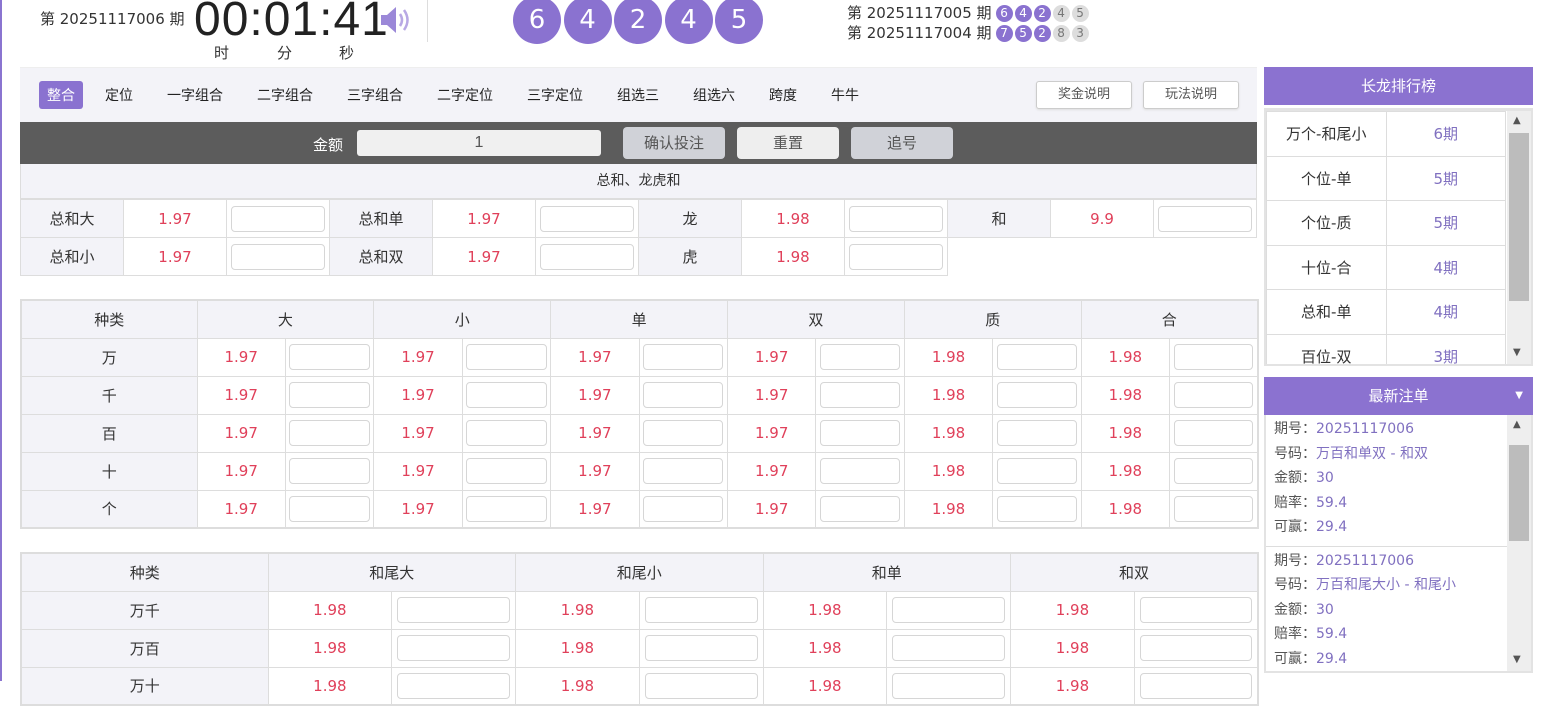 The image size is (1544, 706). I want to click on tab-4: 三字组合, so click(375, 96).